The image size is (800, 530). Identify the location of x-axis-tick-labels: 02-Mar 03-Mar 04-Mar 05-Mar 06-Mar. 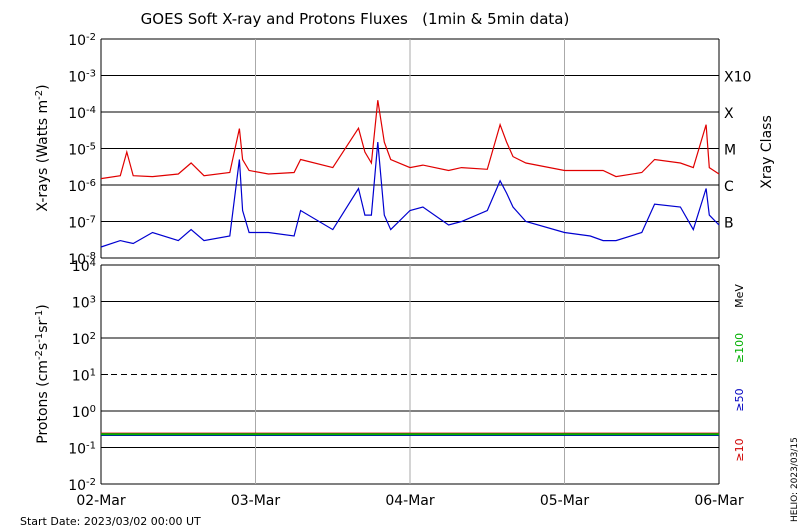
(410, 501).